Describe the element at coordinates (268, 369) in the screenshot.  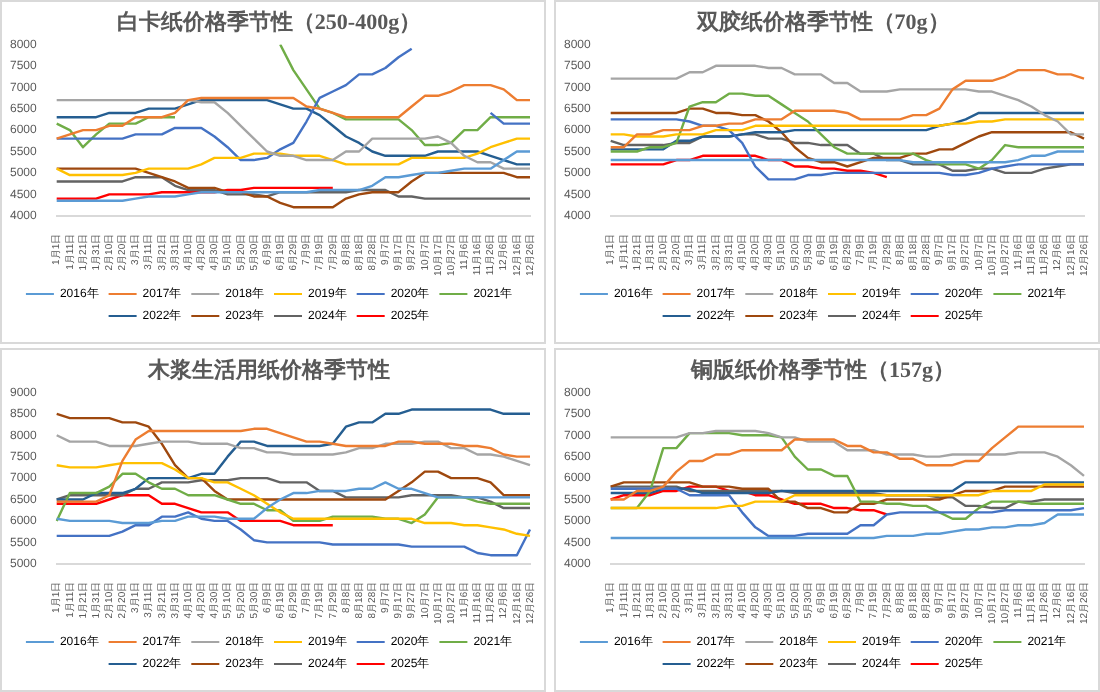
I see `chart-title: 木浆生活用纸价格季节性` at that location.